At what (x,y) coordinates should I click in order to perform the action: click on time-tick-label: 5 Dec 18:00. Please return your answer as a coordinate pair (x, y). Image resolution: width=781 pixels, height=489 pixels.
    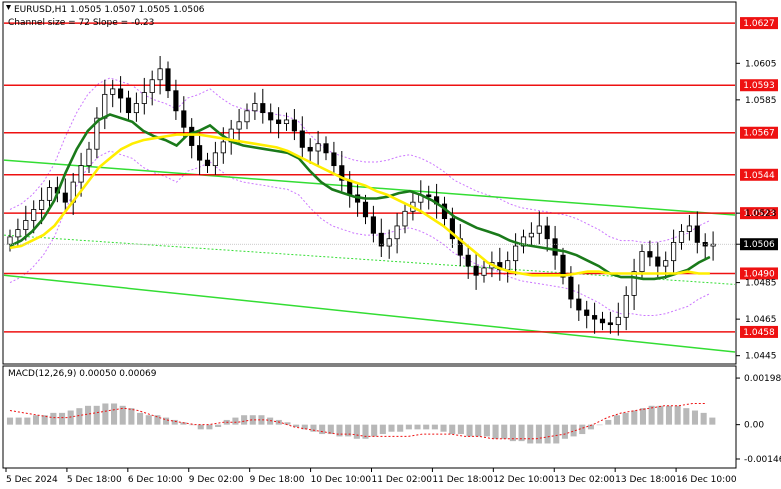
    Looking at the image, I should click on (94, 480).